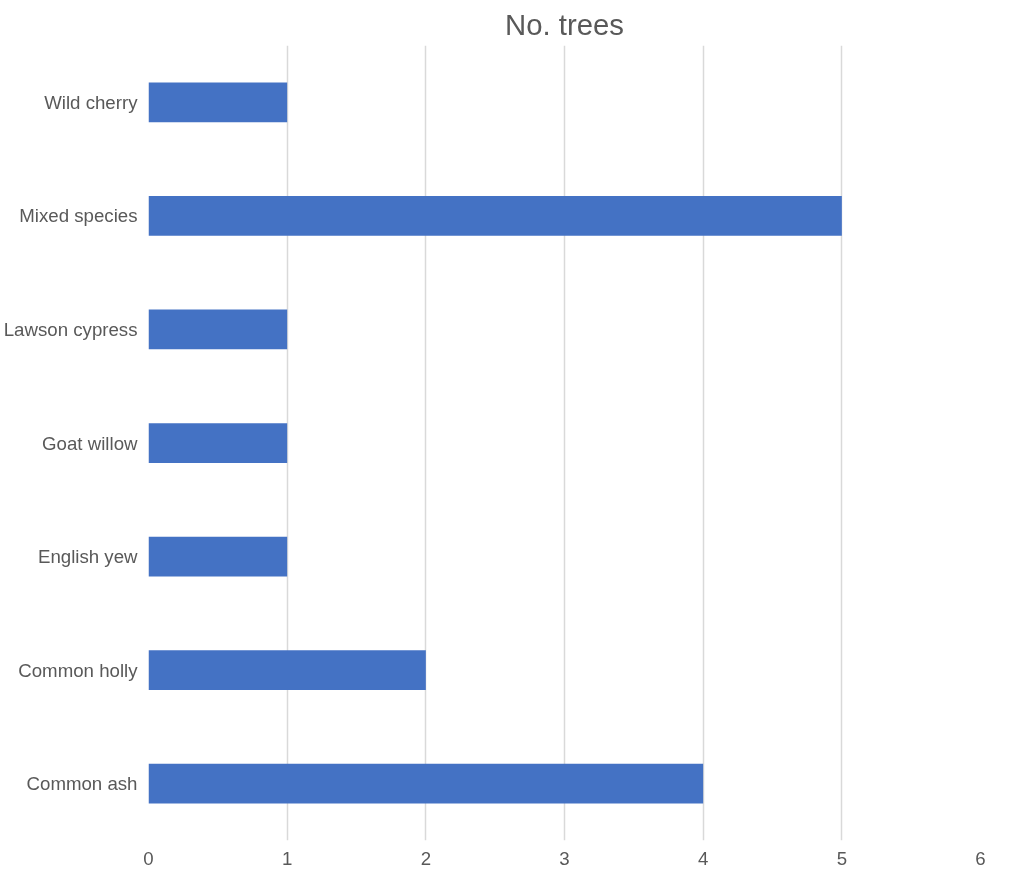 This screenshot has width=1011, height=877. Describe the element at coordinates (88, 557) in the screenshot. I see `y-tick-label: English yew` at that location.